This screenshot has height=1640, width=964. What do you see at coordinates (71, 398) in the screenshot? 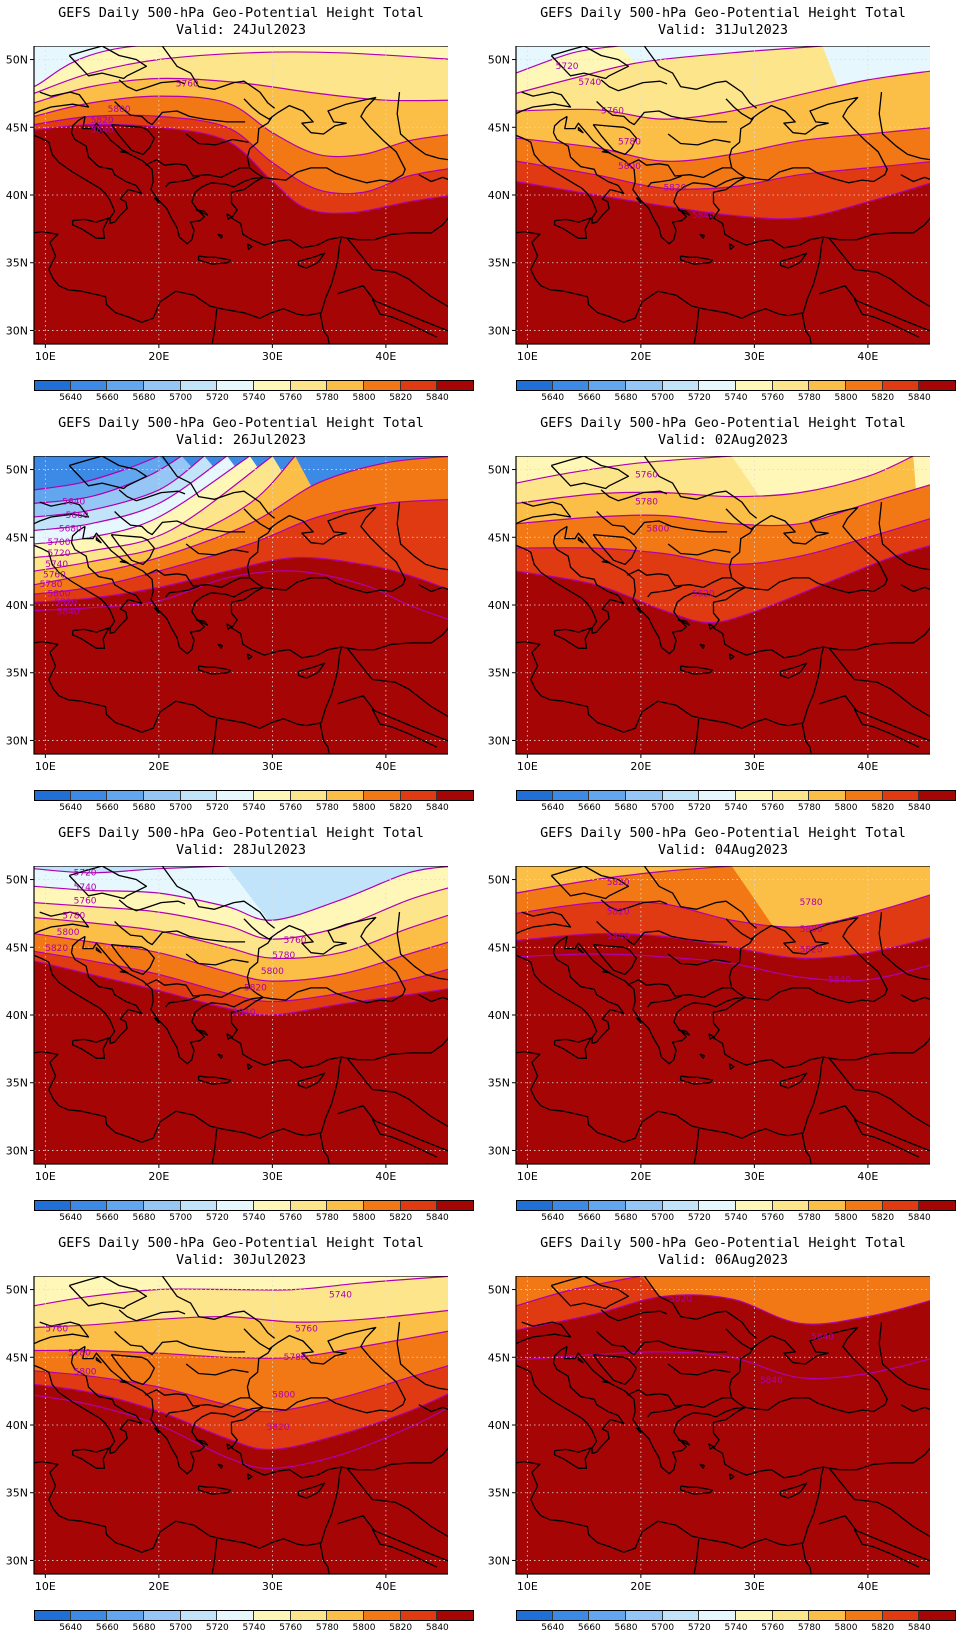
I see `colorbar-label: 5640` at bounding box center [71, 398].